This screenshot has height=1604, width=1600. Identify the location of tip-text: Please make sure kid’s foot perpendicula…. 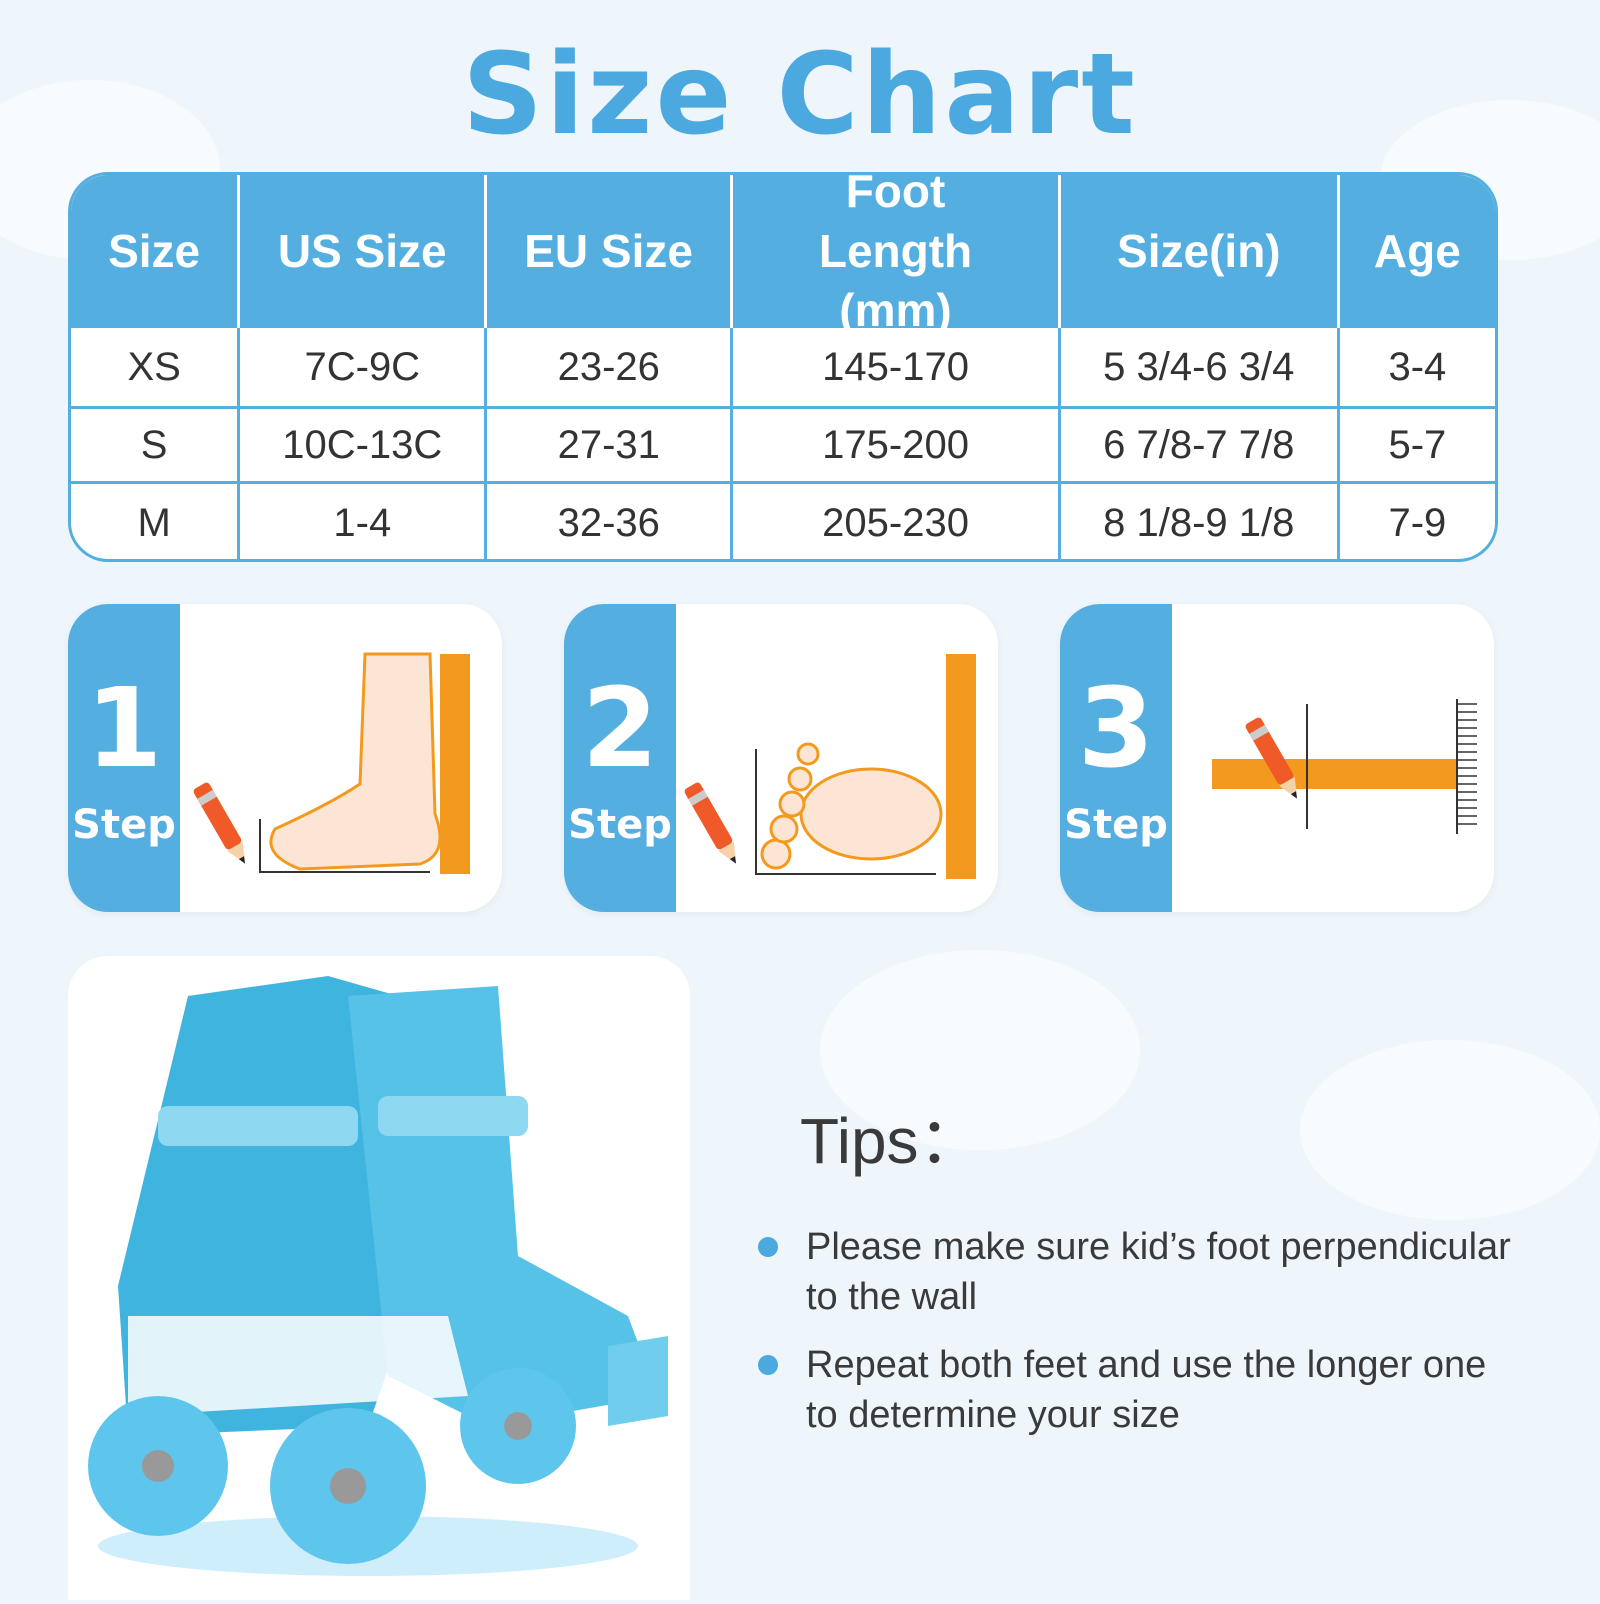
(1158, 1272).